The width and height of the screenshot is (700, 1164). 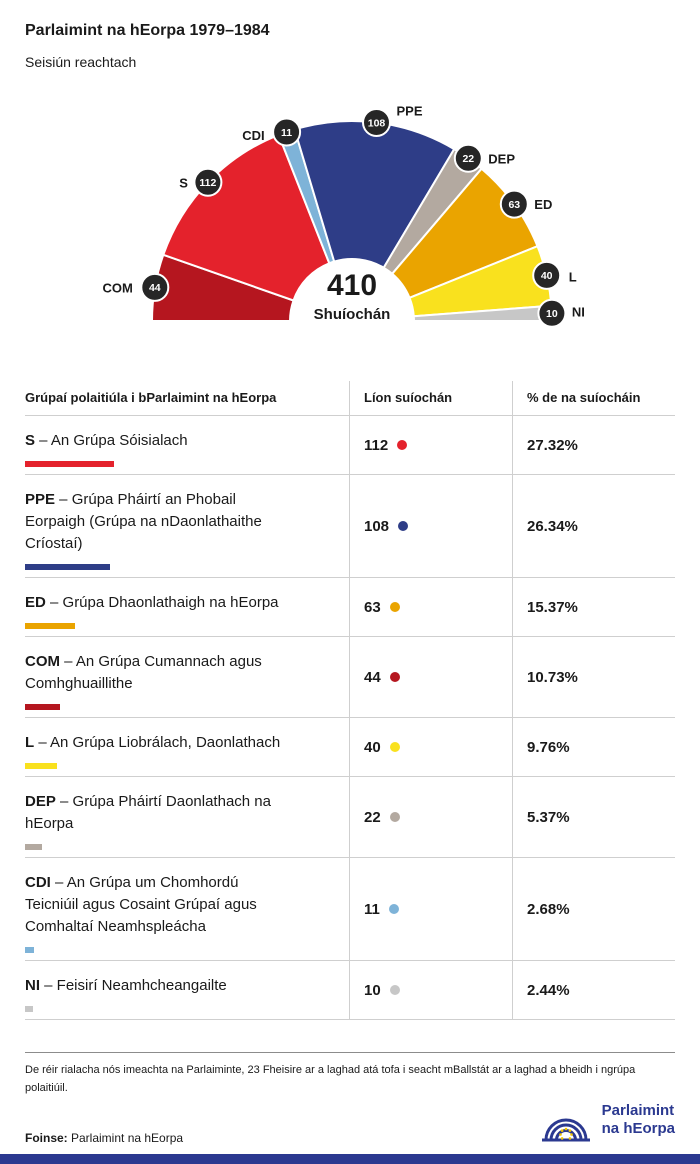 What do you see at coordinates (81, 62) in the screenshot?
I see `page-subtitle: Seisiún reachtach` at bounding box center [81, 62].